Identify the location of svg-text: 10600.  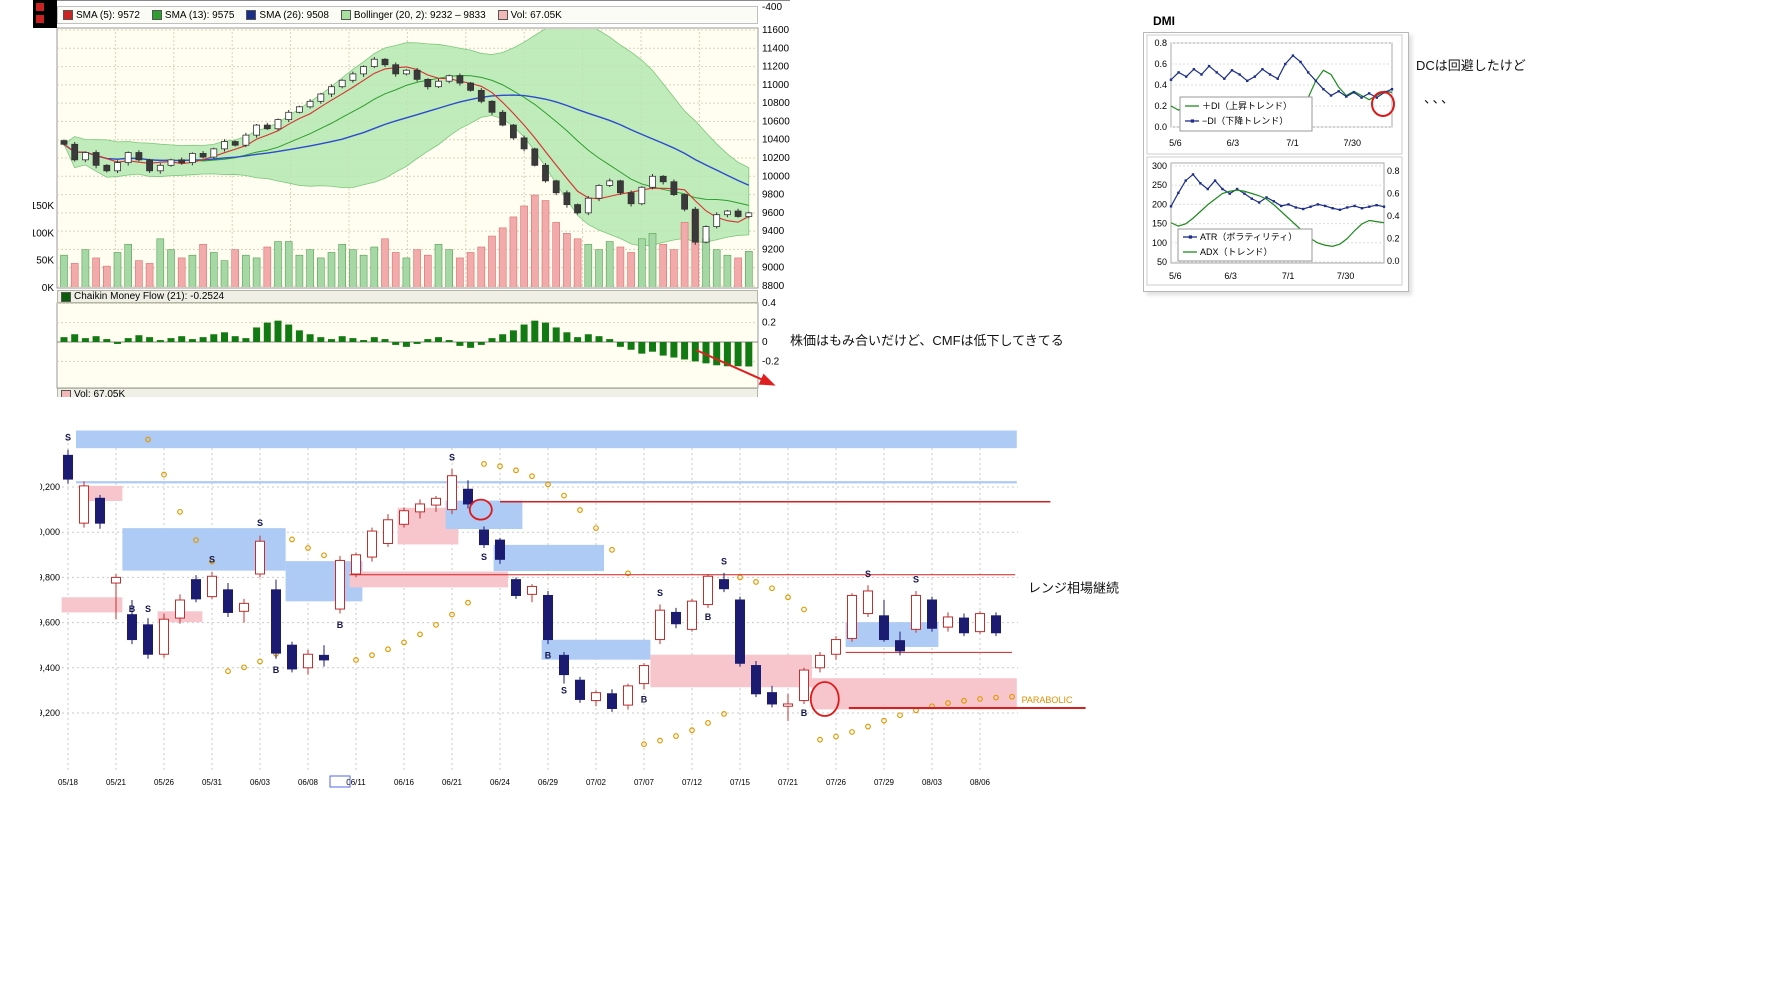
(776, 121).